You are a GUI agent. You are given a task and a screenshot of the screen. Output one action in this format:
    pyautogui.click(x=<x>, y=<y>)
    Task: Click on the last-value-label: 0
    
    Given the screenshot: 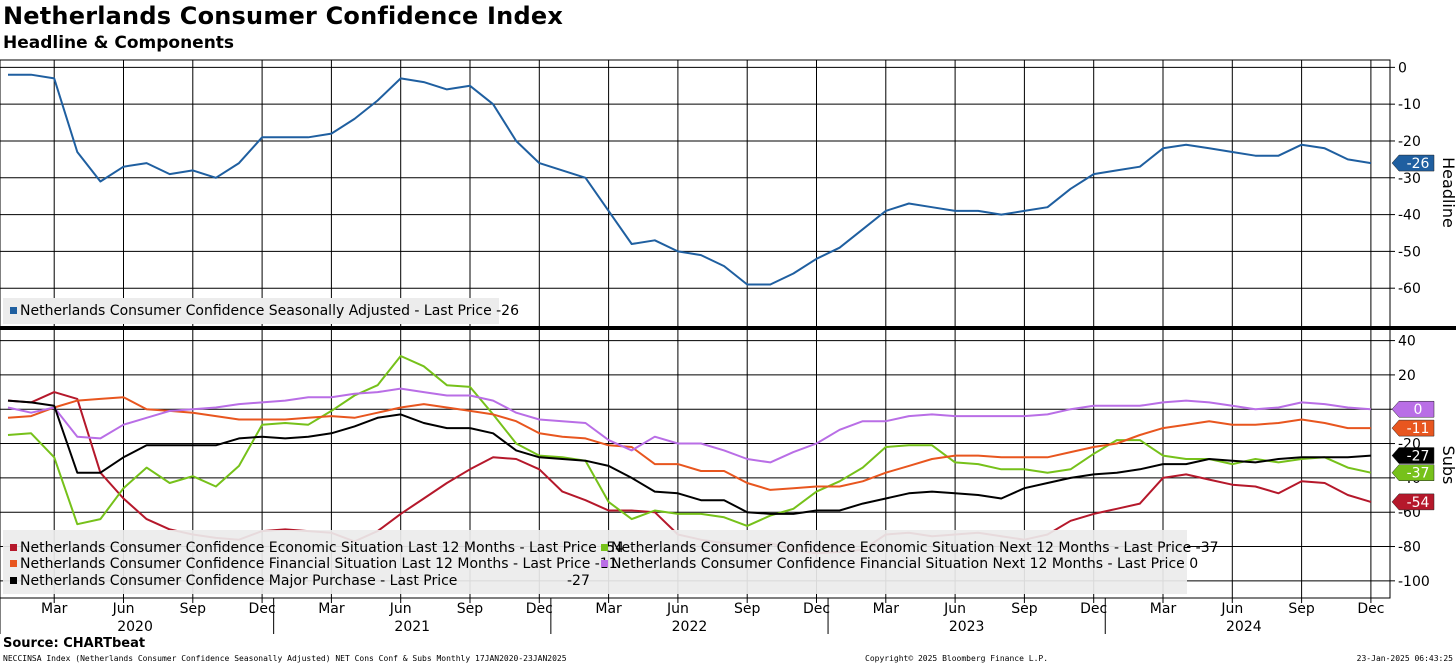 What is the action you would take?
    pyautogui.click(x=1418, y=410)
    